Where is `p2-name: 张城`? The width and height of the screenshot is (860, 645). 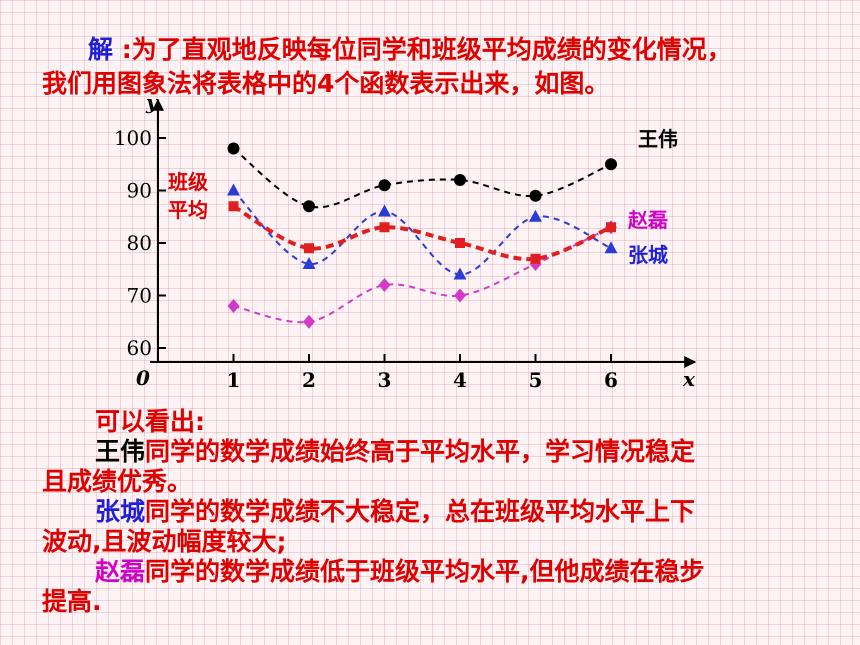
p2-name: 张城 is located at coordinates (120, 511).